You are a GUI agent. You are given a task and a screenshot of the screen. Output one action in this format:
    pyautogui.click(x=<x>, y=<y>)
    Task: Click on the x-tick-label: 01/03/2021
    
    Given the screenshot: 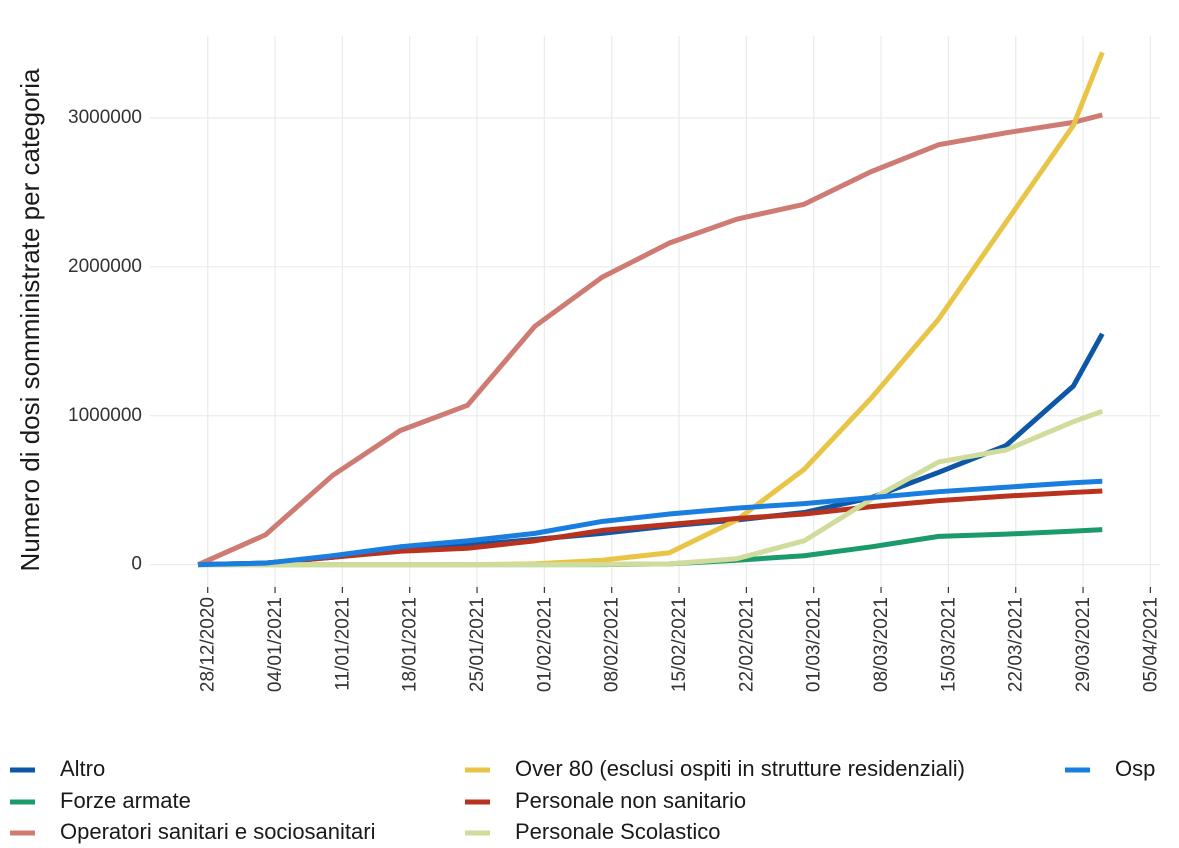 What is the action you would take?
    pyautogui.click(x=814, y=644)
    